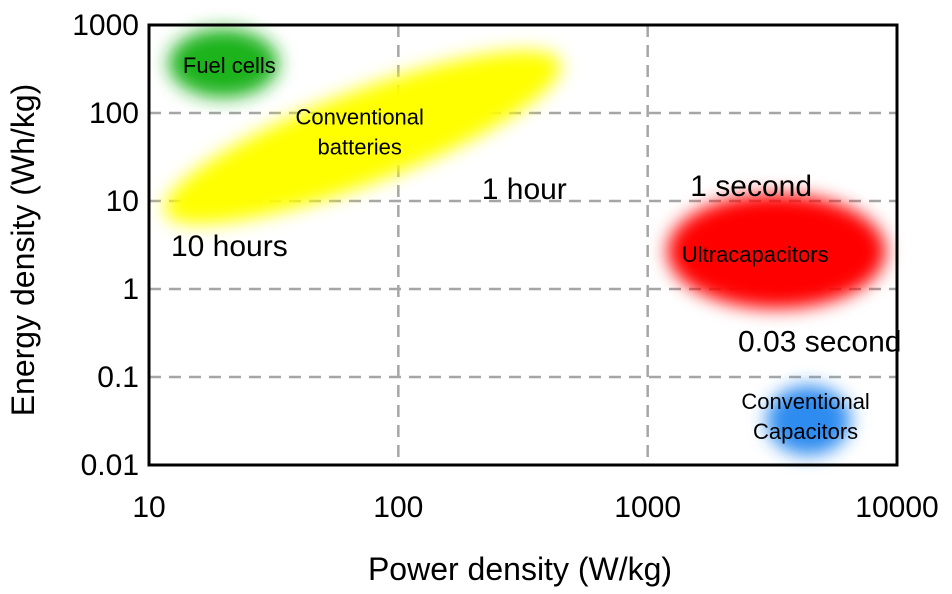 This screenshot has height=594, width=952. What do you see at coordinates (359, 132) in the screenshot?
I see `region-label-conventional-batteries: Conventional batteries` at bounding box center [359, 132].